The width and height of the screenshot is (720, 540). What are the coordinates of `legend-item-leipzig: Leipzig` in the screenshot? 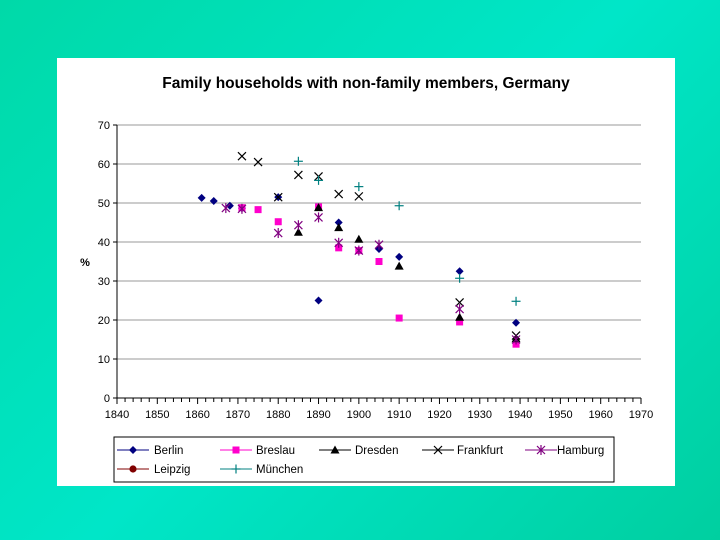 It's located at (153, 470).